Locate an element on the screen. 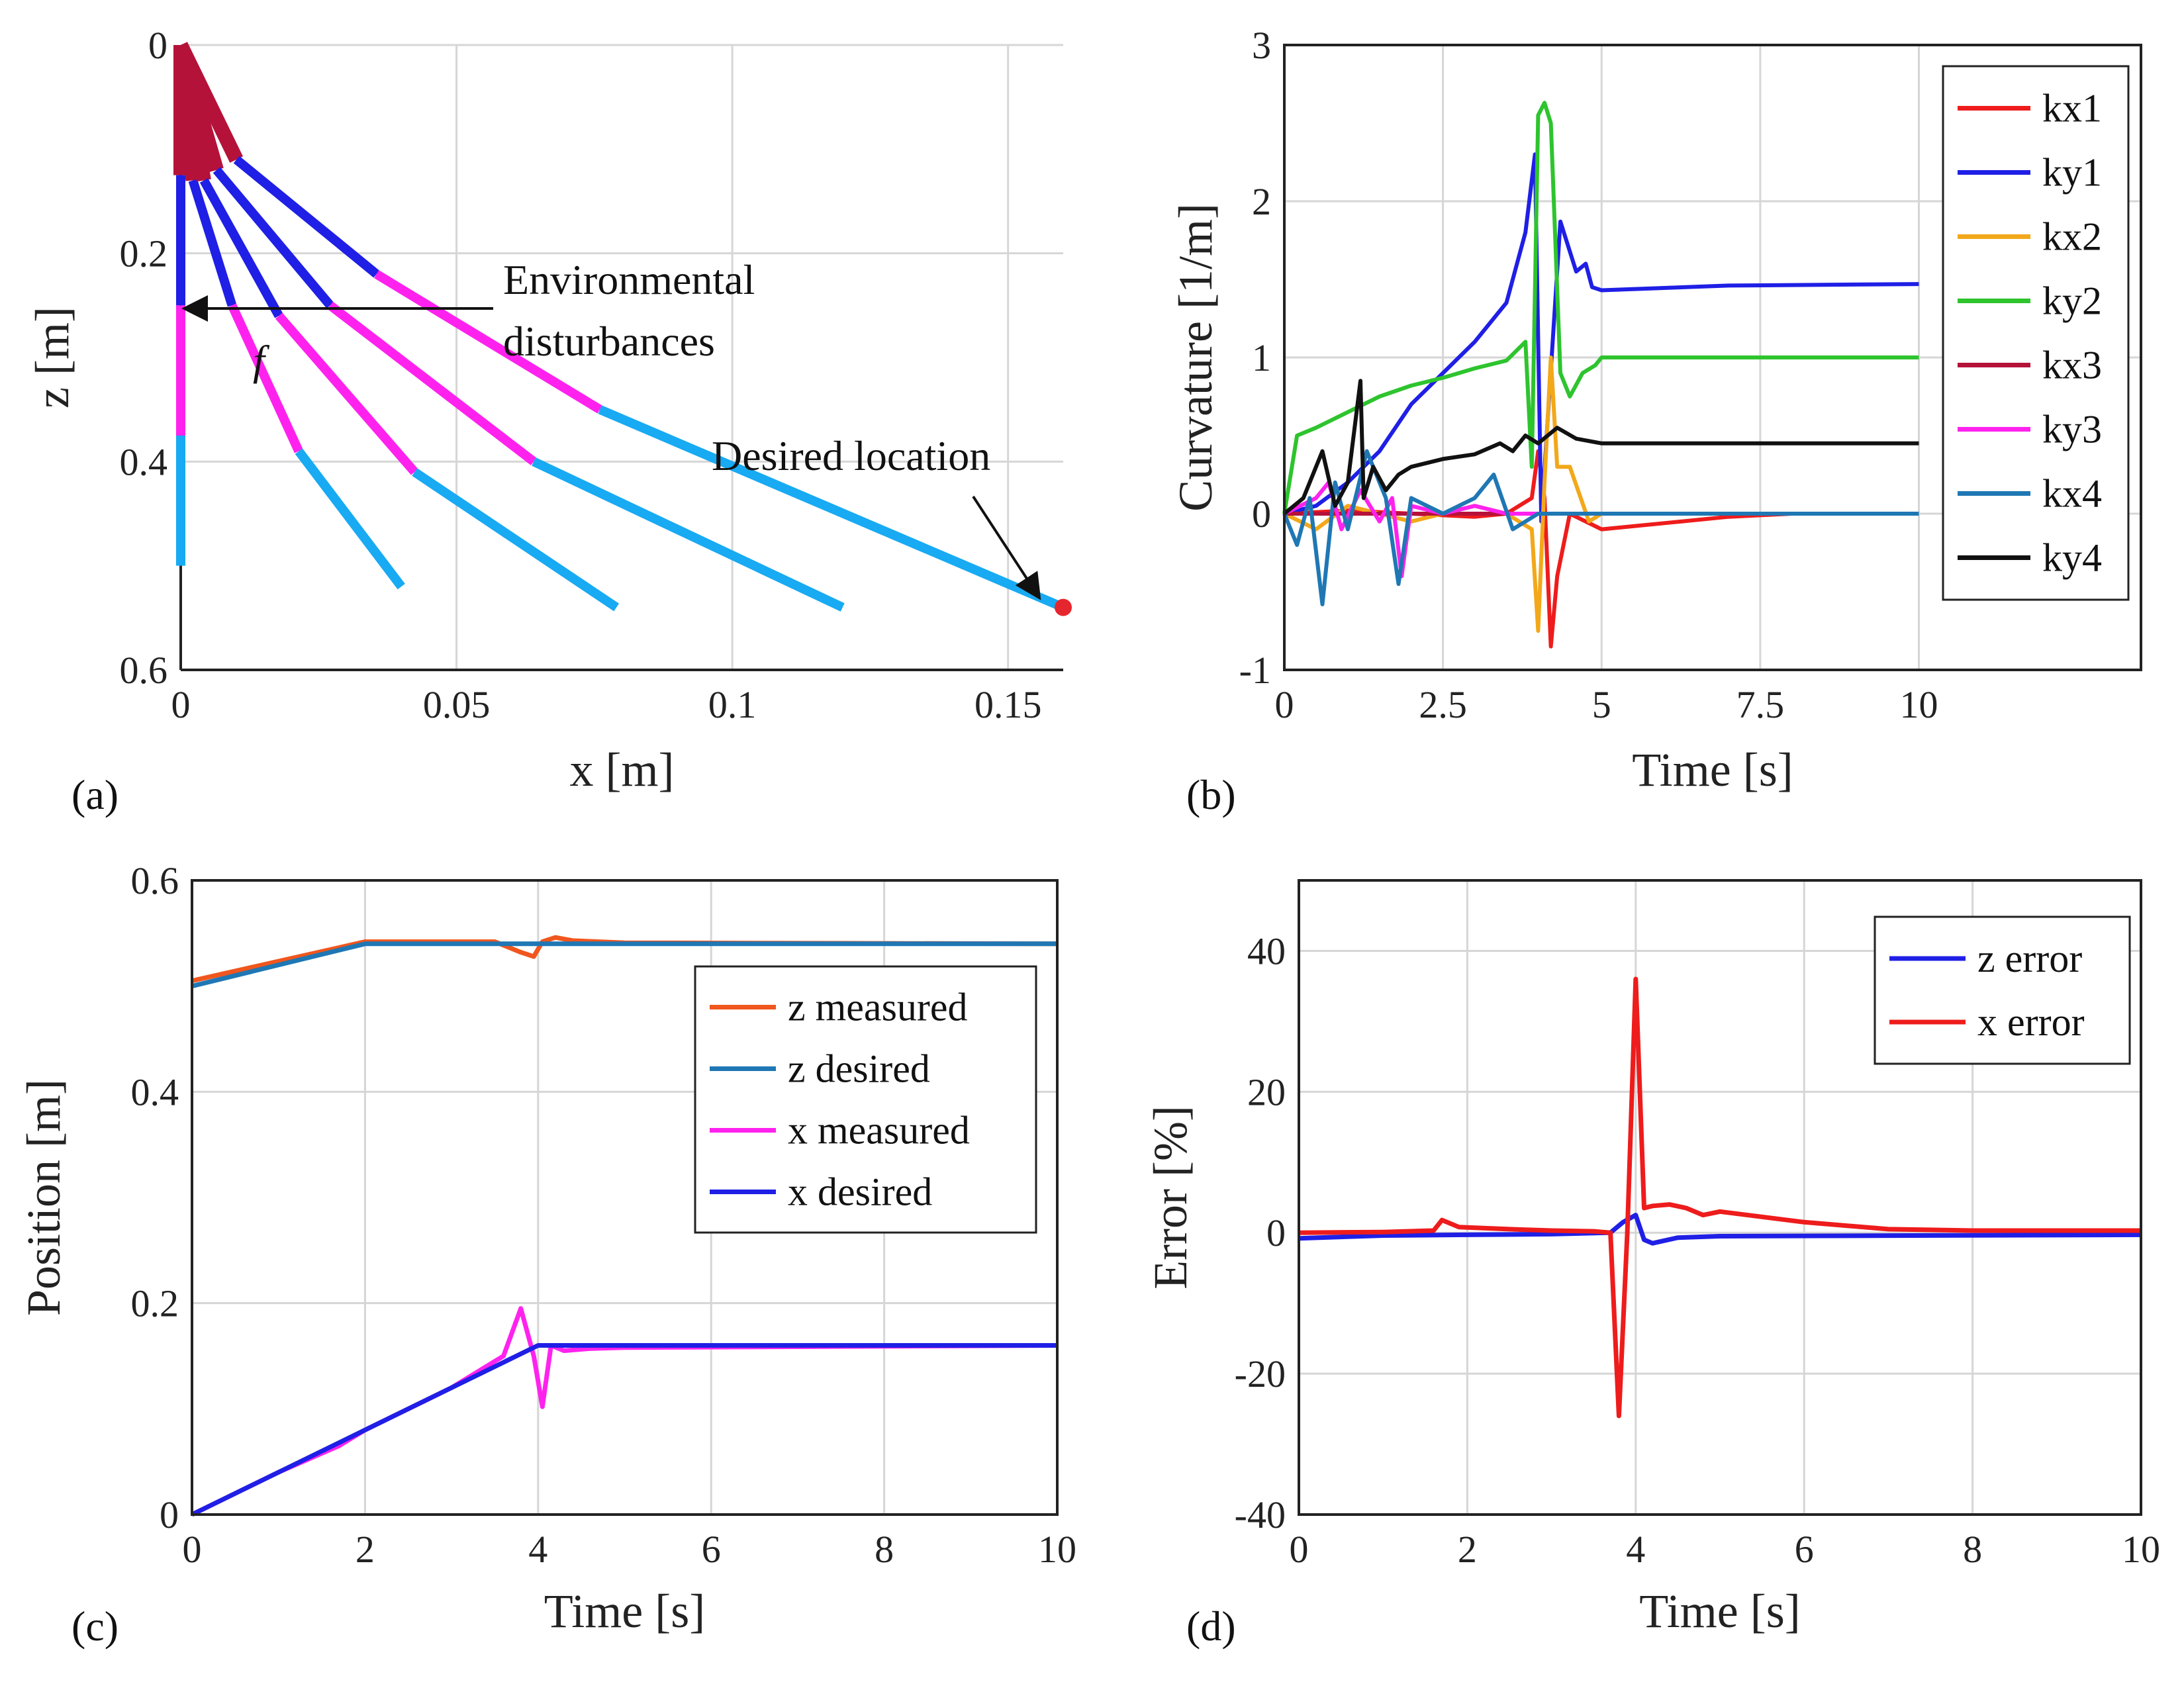  y-tick-label: 40 is located at coordinates (1266, 950).